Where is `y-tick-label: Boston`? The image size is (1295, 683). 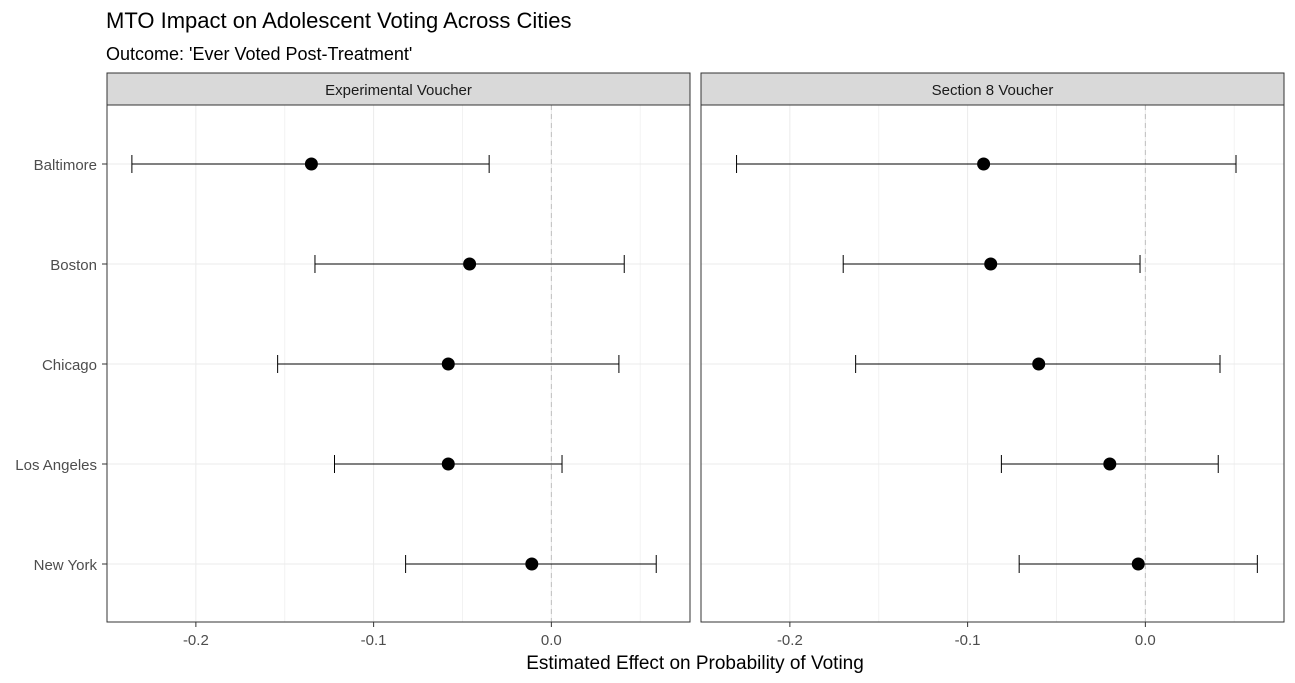
y-tick-label: Boston is located at coordinates (73, 265).